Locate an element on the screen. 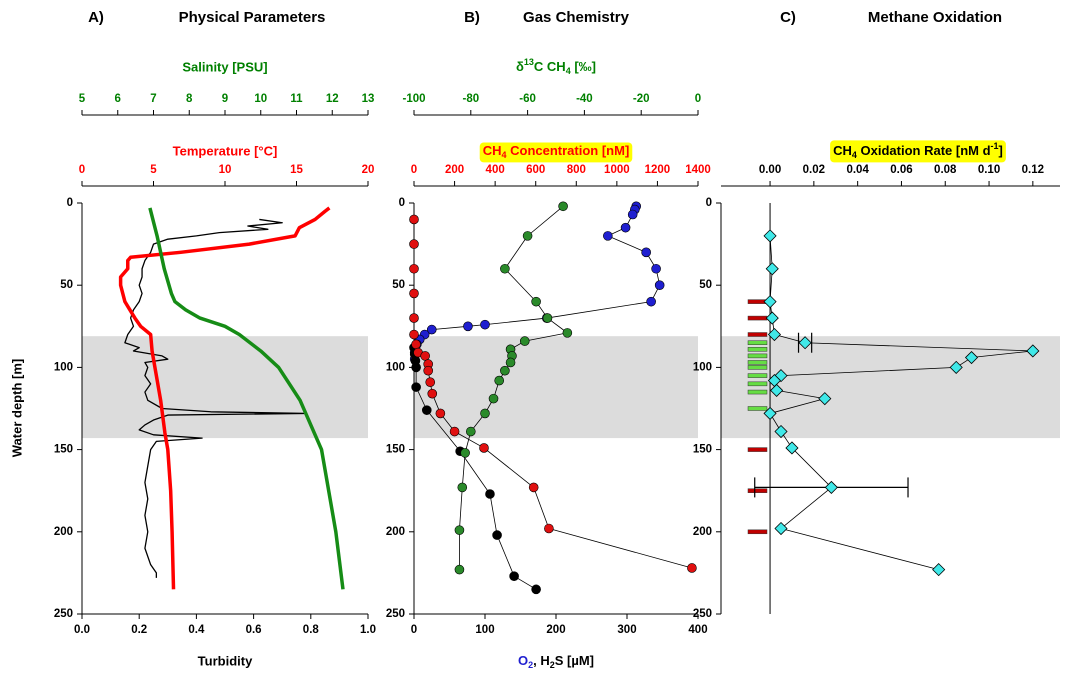 The height and width of the screenshot is (673, 1067). label-part: δ is located at coordinates (520, 66).